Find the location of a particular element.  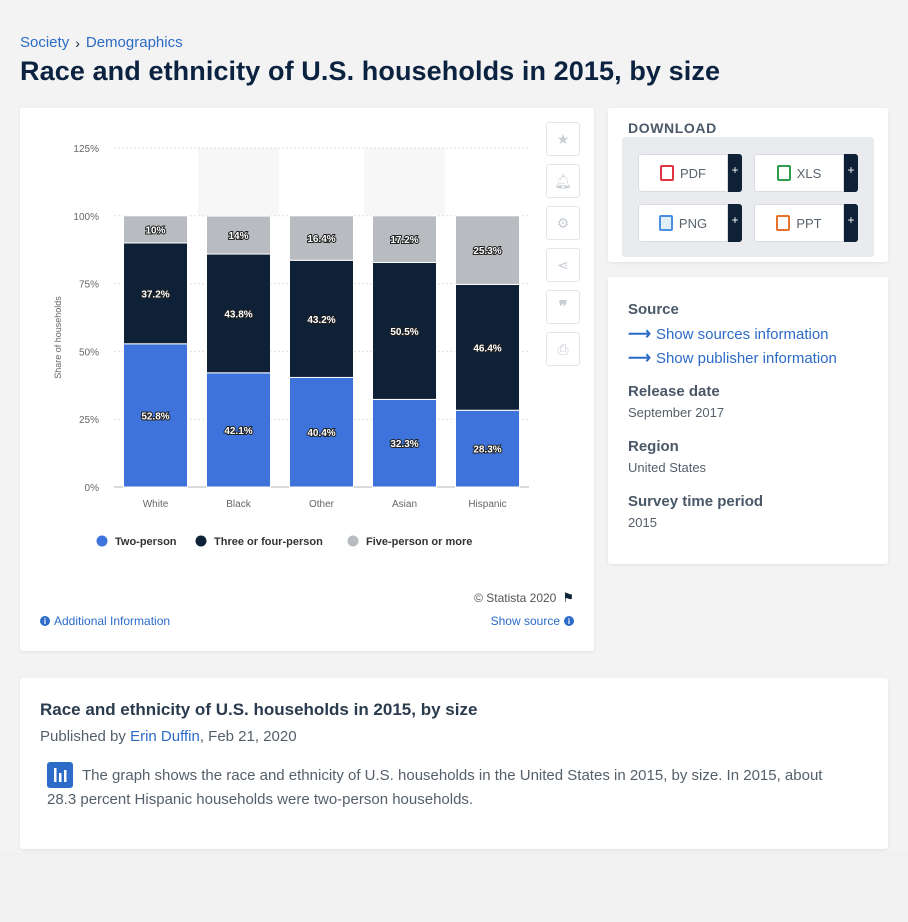

y-tick-label: 100% is located at coordinates (86, 217).